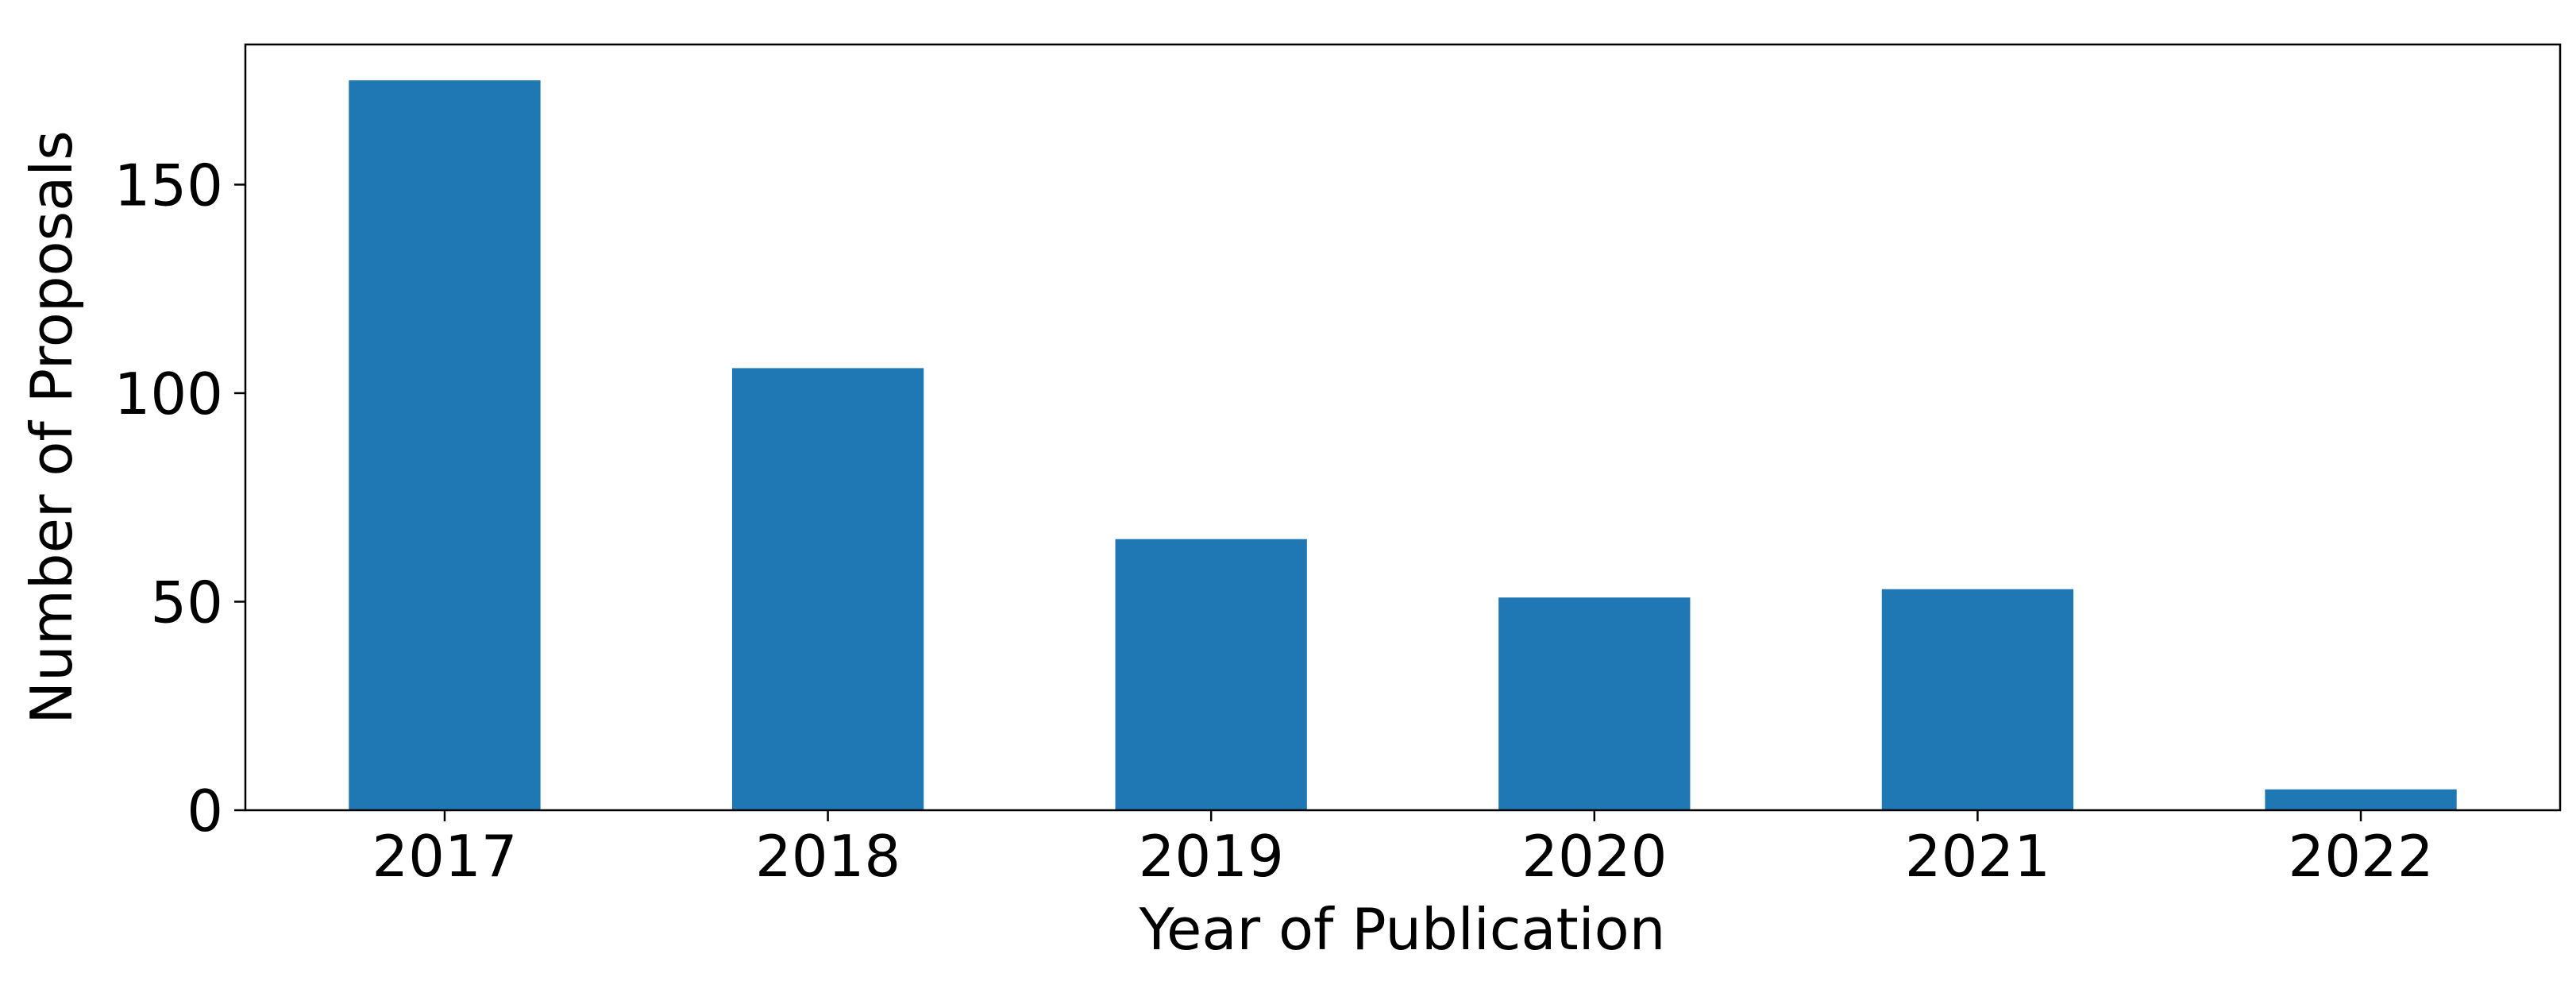 The width and height of the screenshot is (2576, 981). I want to click on x-tick-label: 2019, so click(1211, 856).